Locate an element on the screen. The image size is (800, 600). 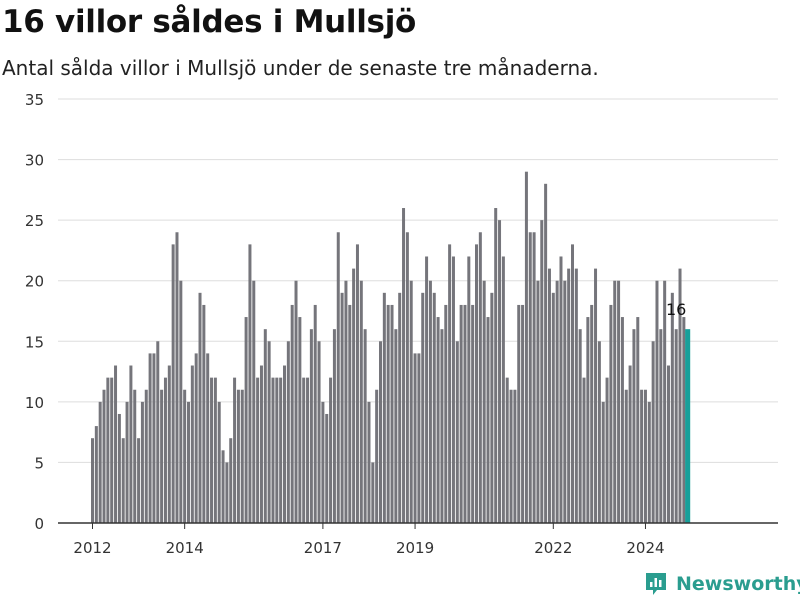
y-tick-label: 25 is located at coordinates (34, 221).